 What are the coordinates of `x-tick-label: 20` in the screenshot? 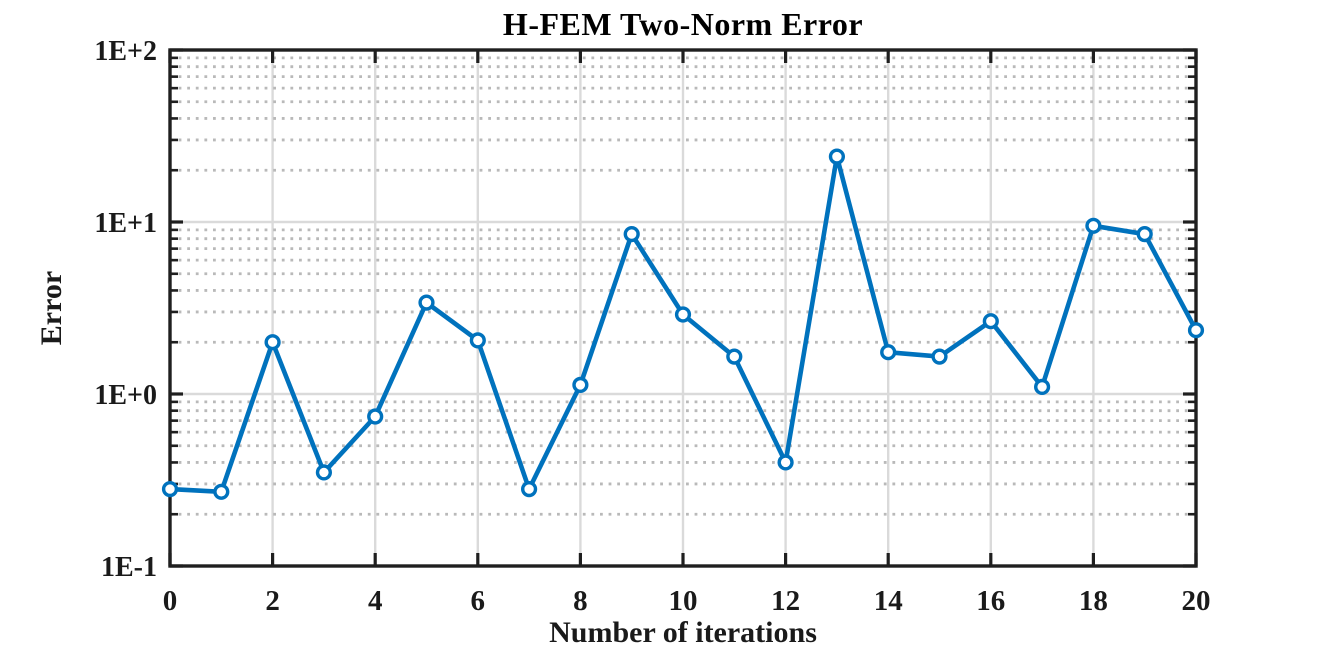 It's located at (1196, 601).